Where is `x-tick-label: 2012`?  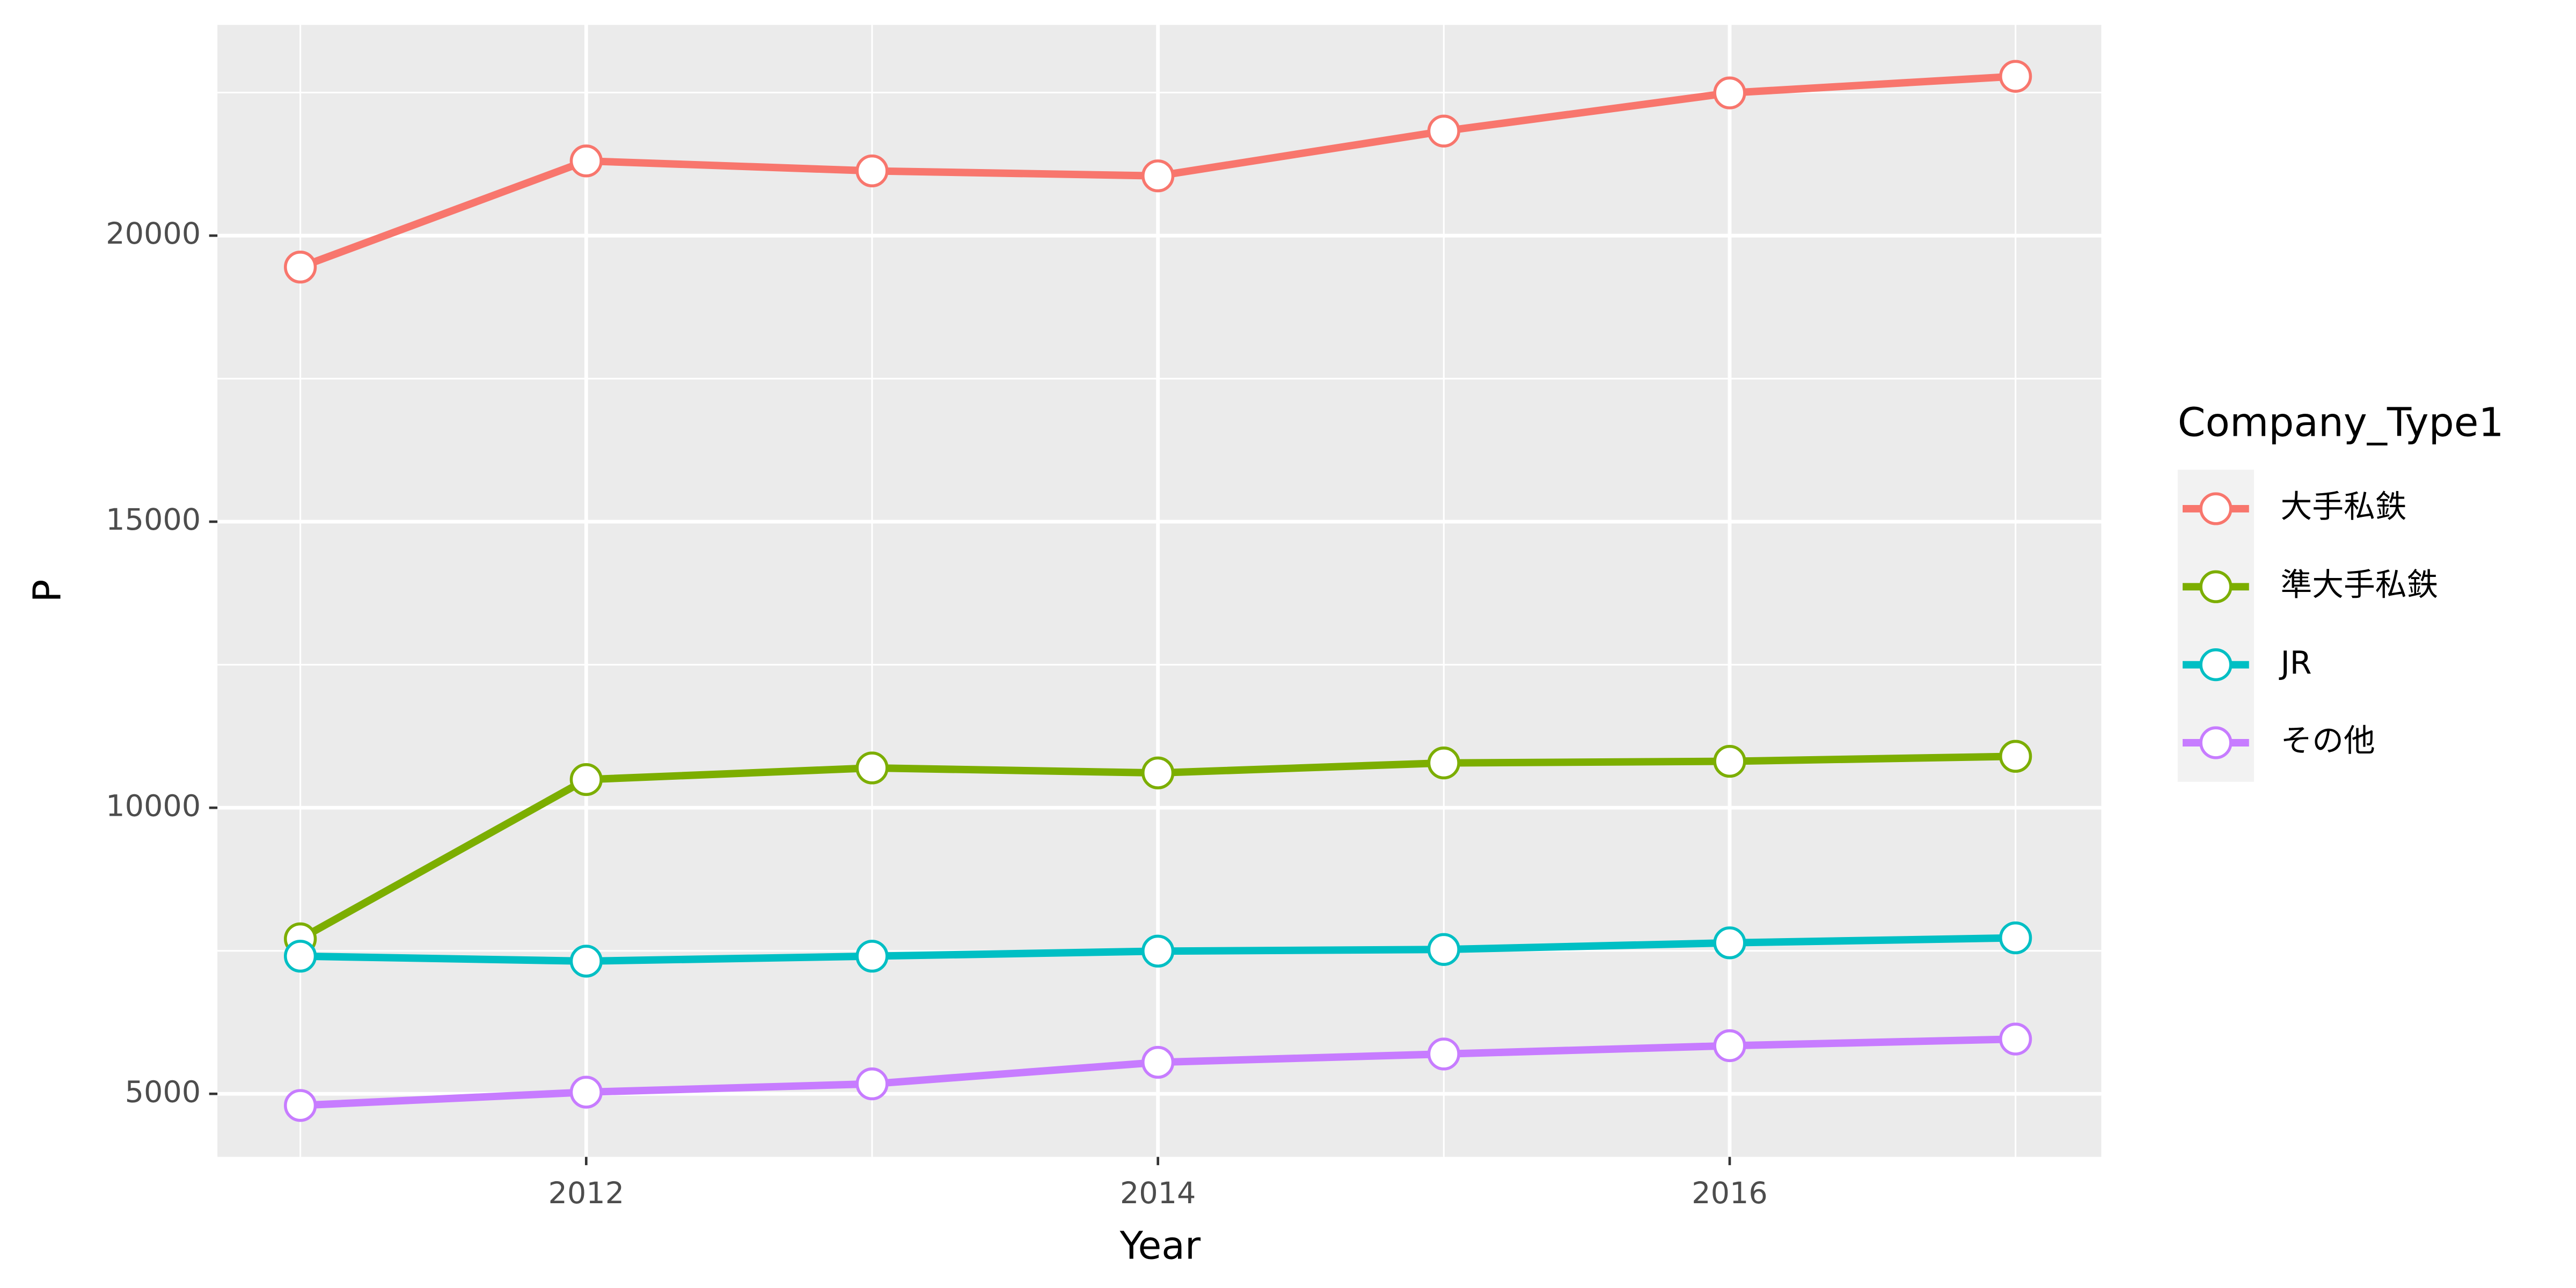 x-tick-label: 2012 is located at coordinates (586, 1193).